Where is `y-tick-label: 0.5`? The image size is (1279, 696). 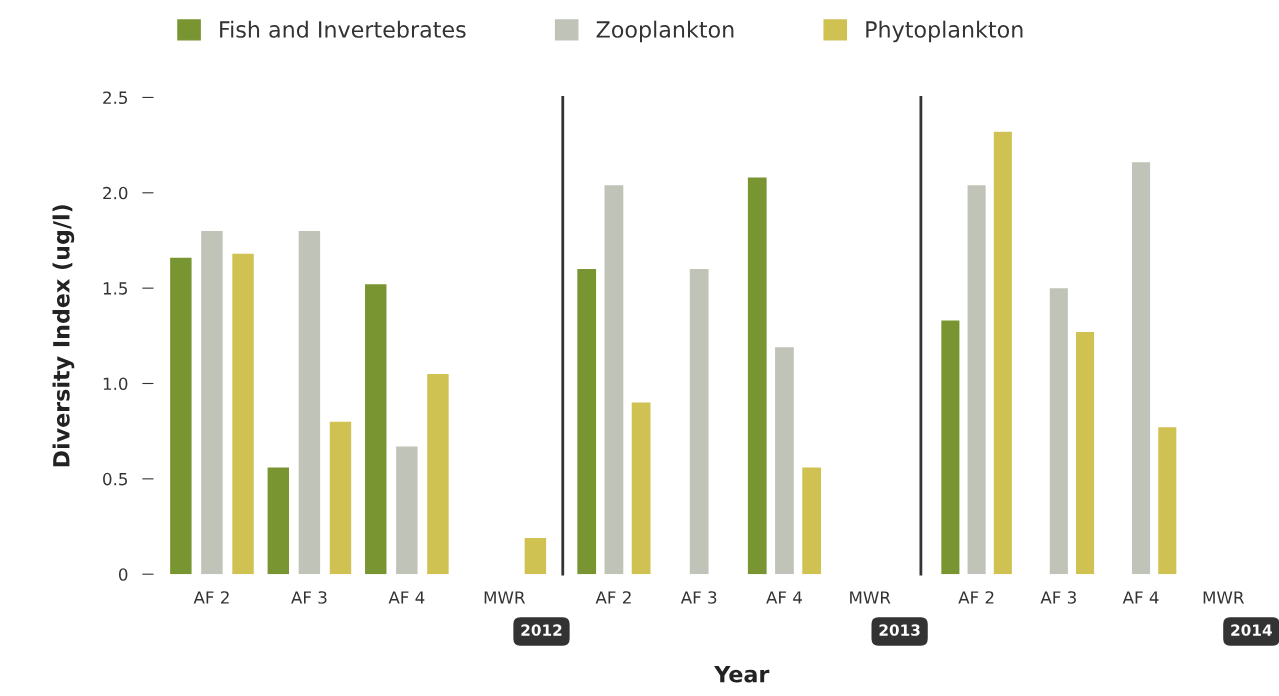
y-tick-label: 0.5 is located at coordinates (115, 479).